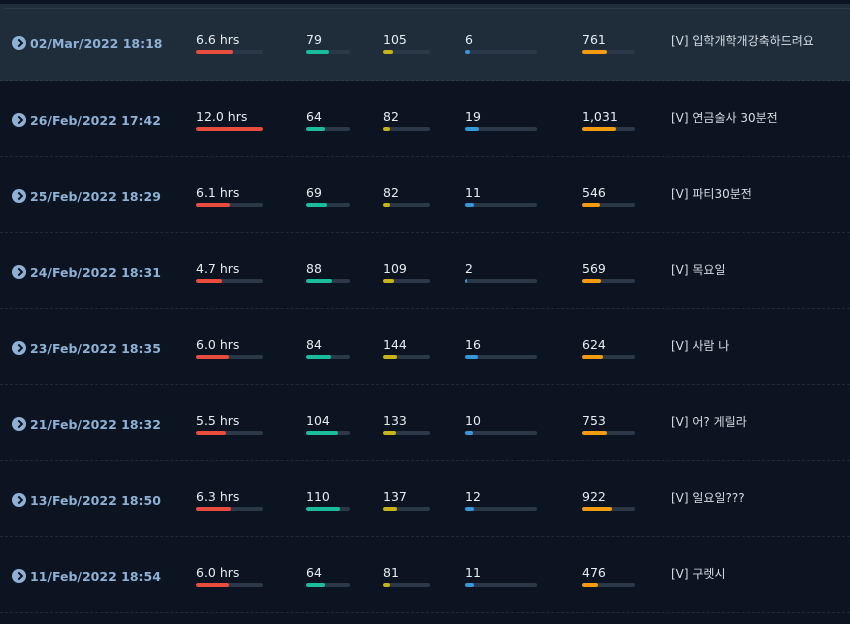 This screenshot has height=624, width=850. I want to click on stream-date-link: 25/Feb/2022 18:29, so click(86, 196).